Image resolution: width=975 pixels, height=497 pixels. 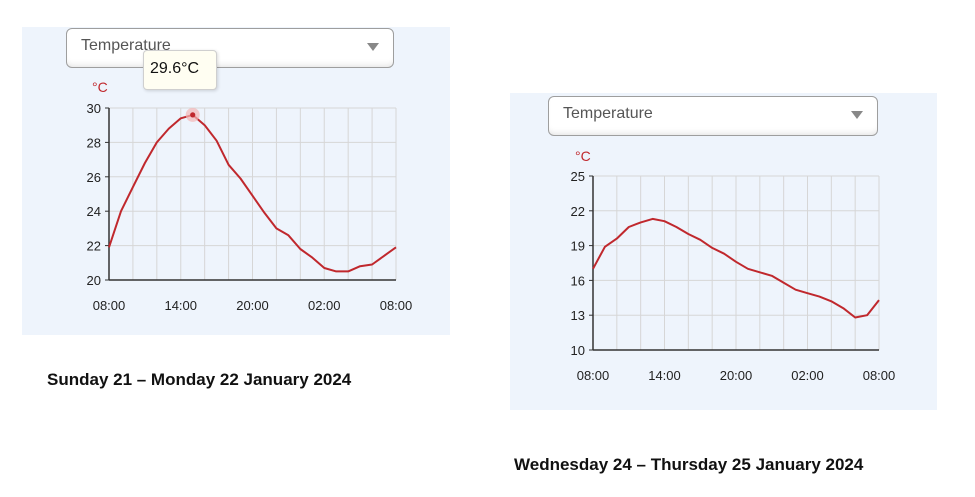 I want to click on y-tick-label: 24, so click(x=94, y=211).